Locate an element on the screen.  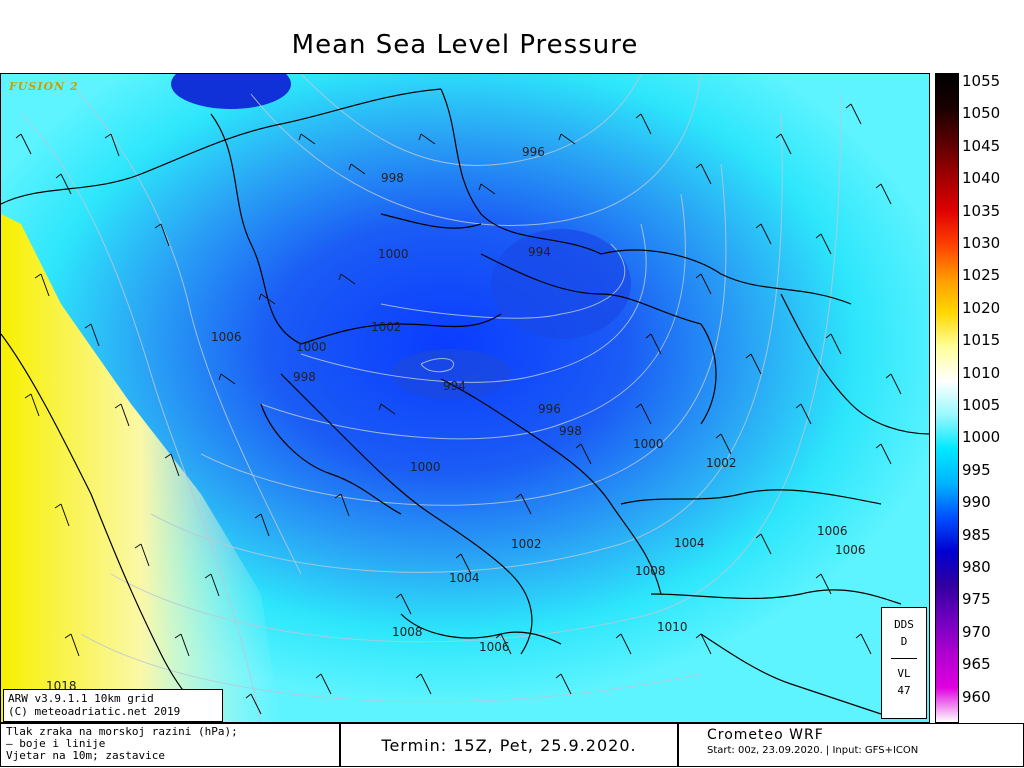
scale-label: 1010 is located at coordinates (981, 372).